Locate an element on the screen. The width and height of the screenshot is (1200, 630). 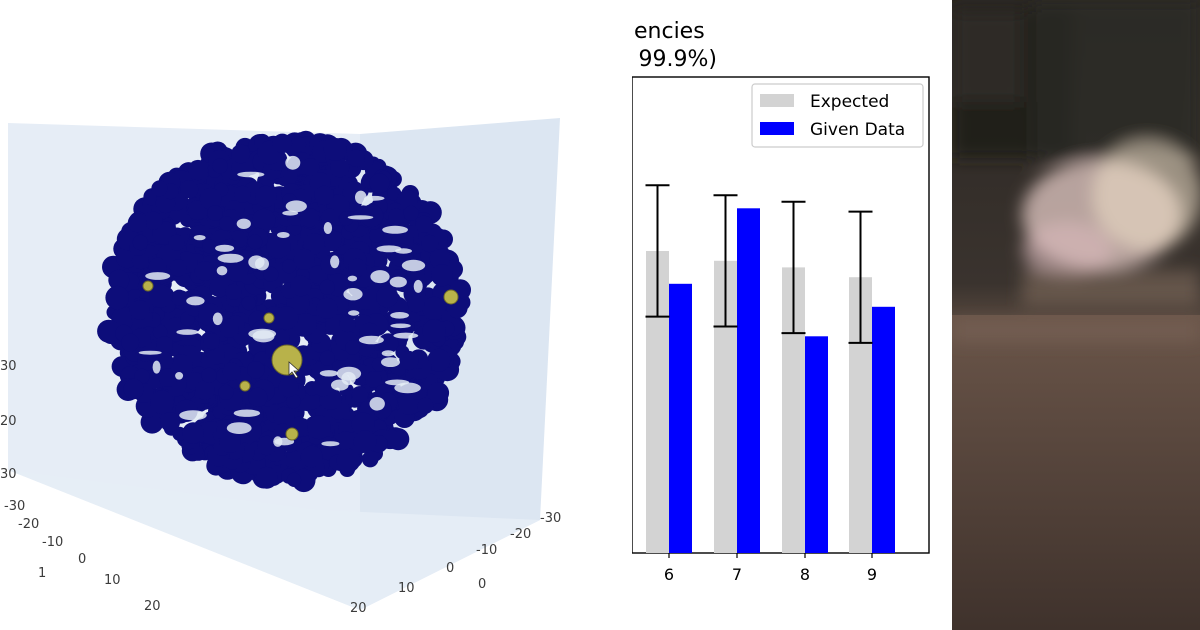
bar-expected is located at coordinates (725, 406).